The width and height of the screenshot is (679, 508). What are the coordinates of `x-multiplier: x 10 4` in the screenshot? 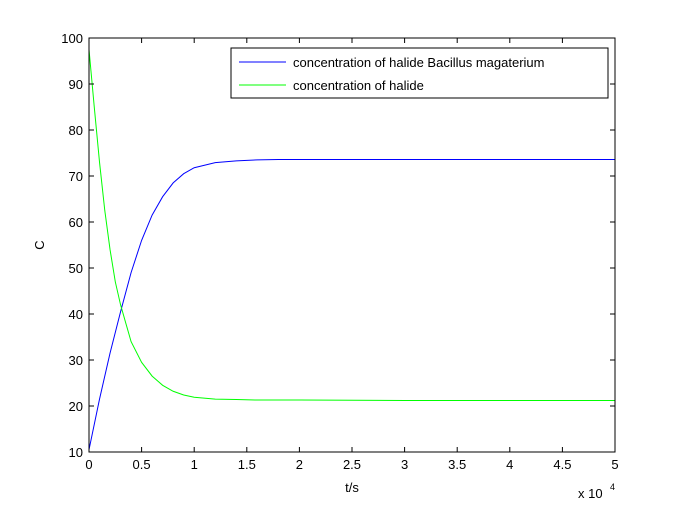 It's located at (596, 491).